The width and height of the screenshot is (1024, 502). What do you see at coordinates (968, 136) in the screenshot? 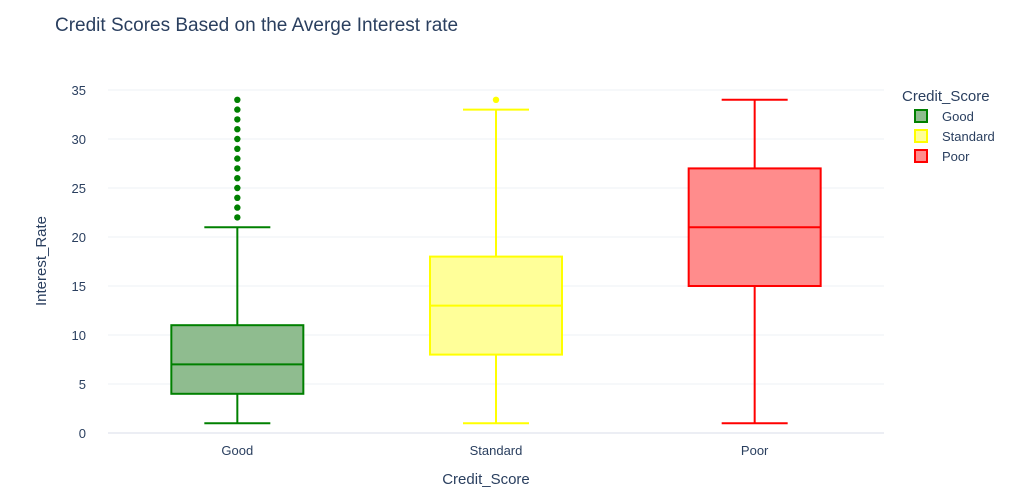
I see `legend-label: Standard` at bounding box center [968, 136].